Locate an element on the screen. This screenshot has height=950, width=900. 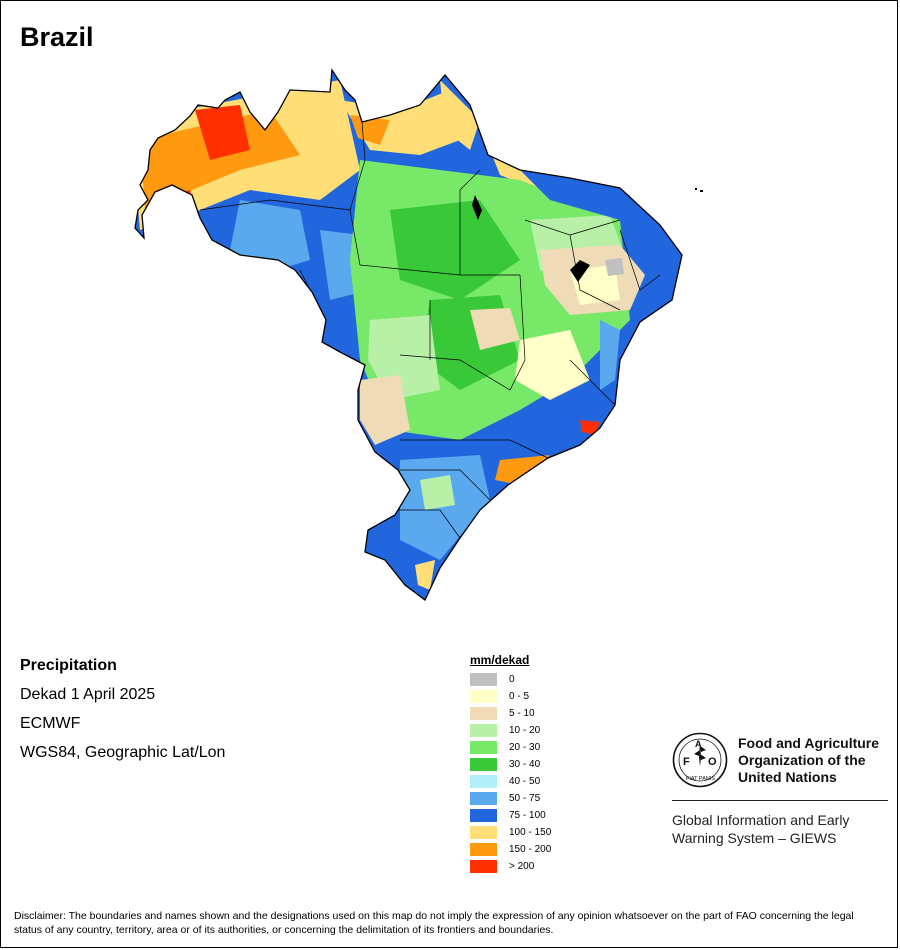
logo-letter-o: O is located at coordinates (712, 762).